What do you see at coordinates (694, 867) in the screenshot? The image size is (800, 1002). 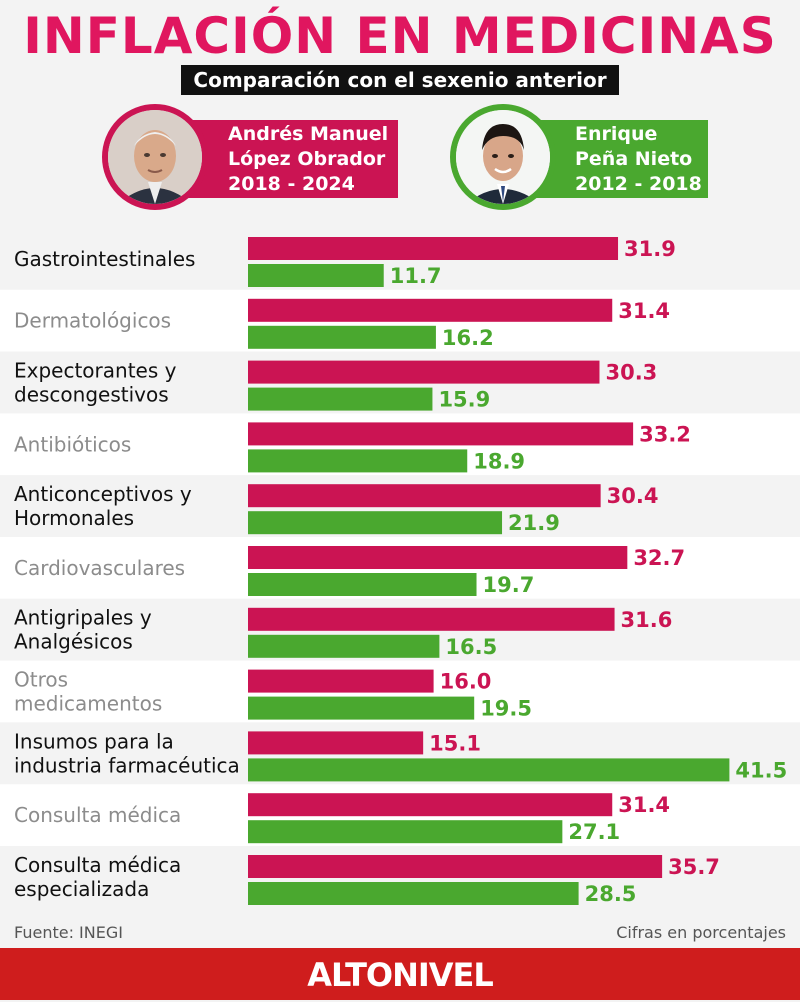 I see `value-label: 35.7` at bounding box center [694, 867].